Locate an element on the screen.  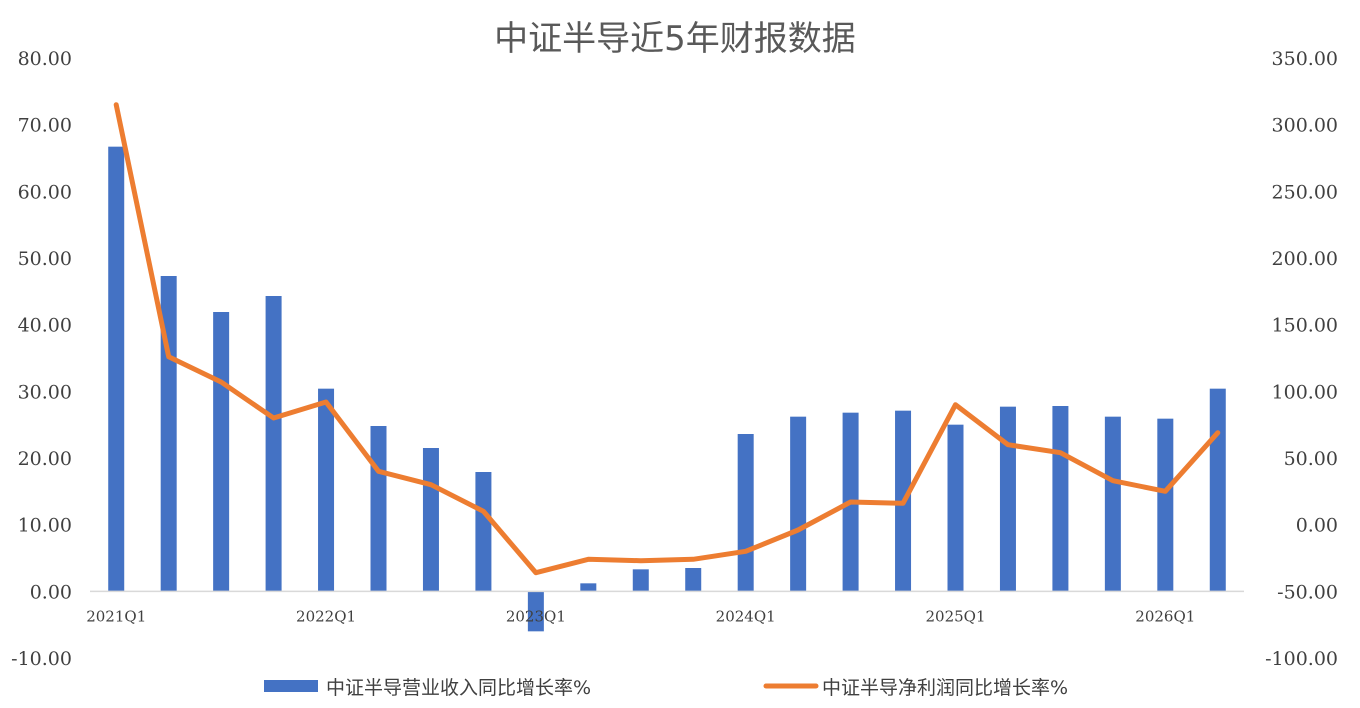
left-tick-label: 60.00 is located at coordinates (45, 192).